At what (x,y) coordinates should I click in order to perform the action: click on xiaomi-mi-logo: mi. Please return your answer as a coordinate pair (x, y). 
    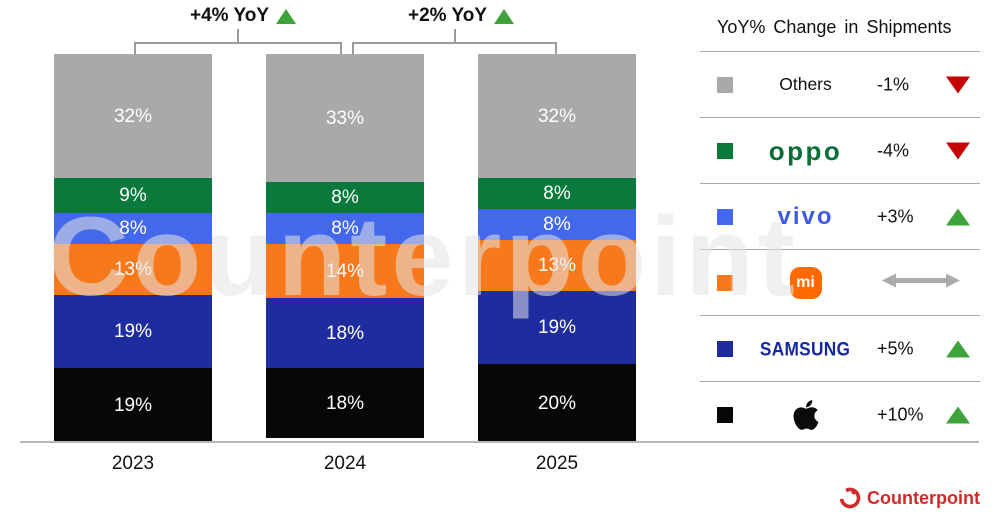
    Looking at the image, I should click on (805, 282).